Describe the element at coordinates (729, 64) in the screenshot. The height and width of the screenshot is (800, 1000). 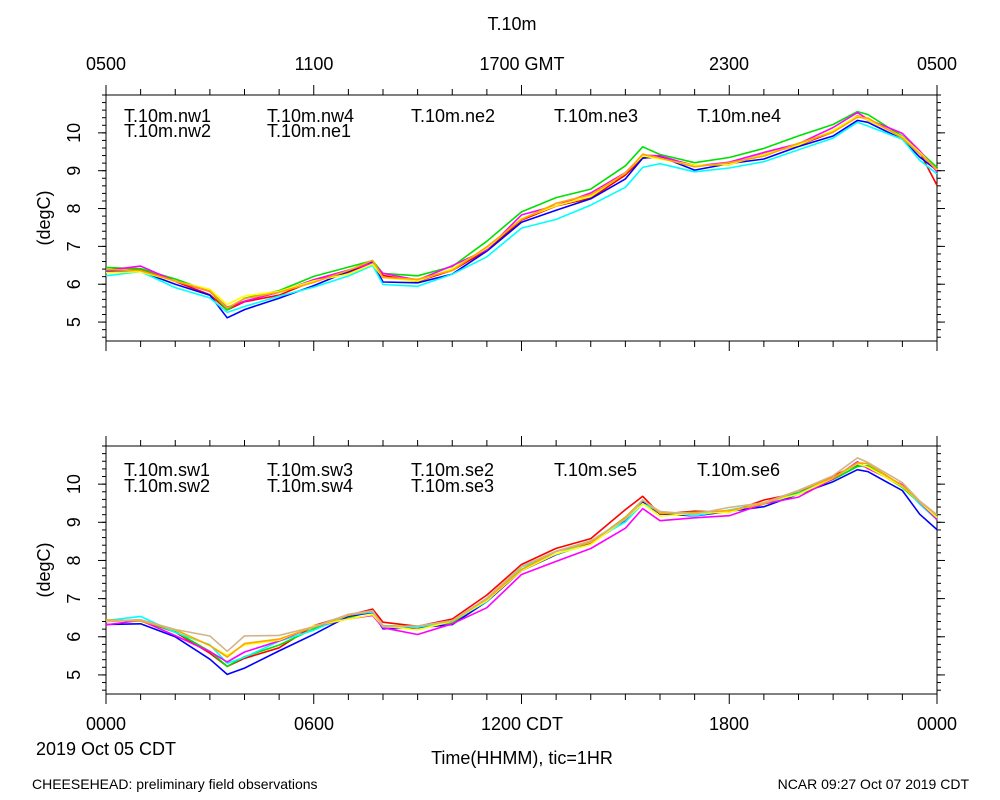
I see `top-axis-tick-label: 2300` at that location.